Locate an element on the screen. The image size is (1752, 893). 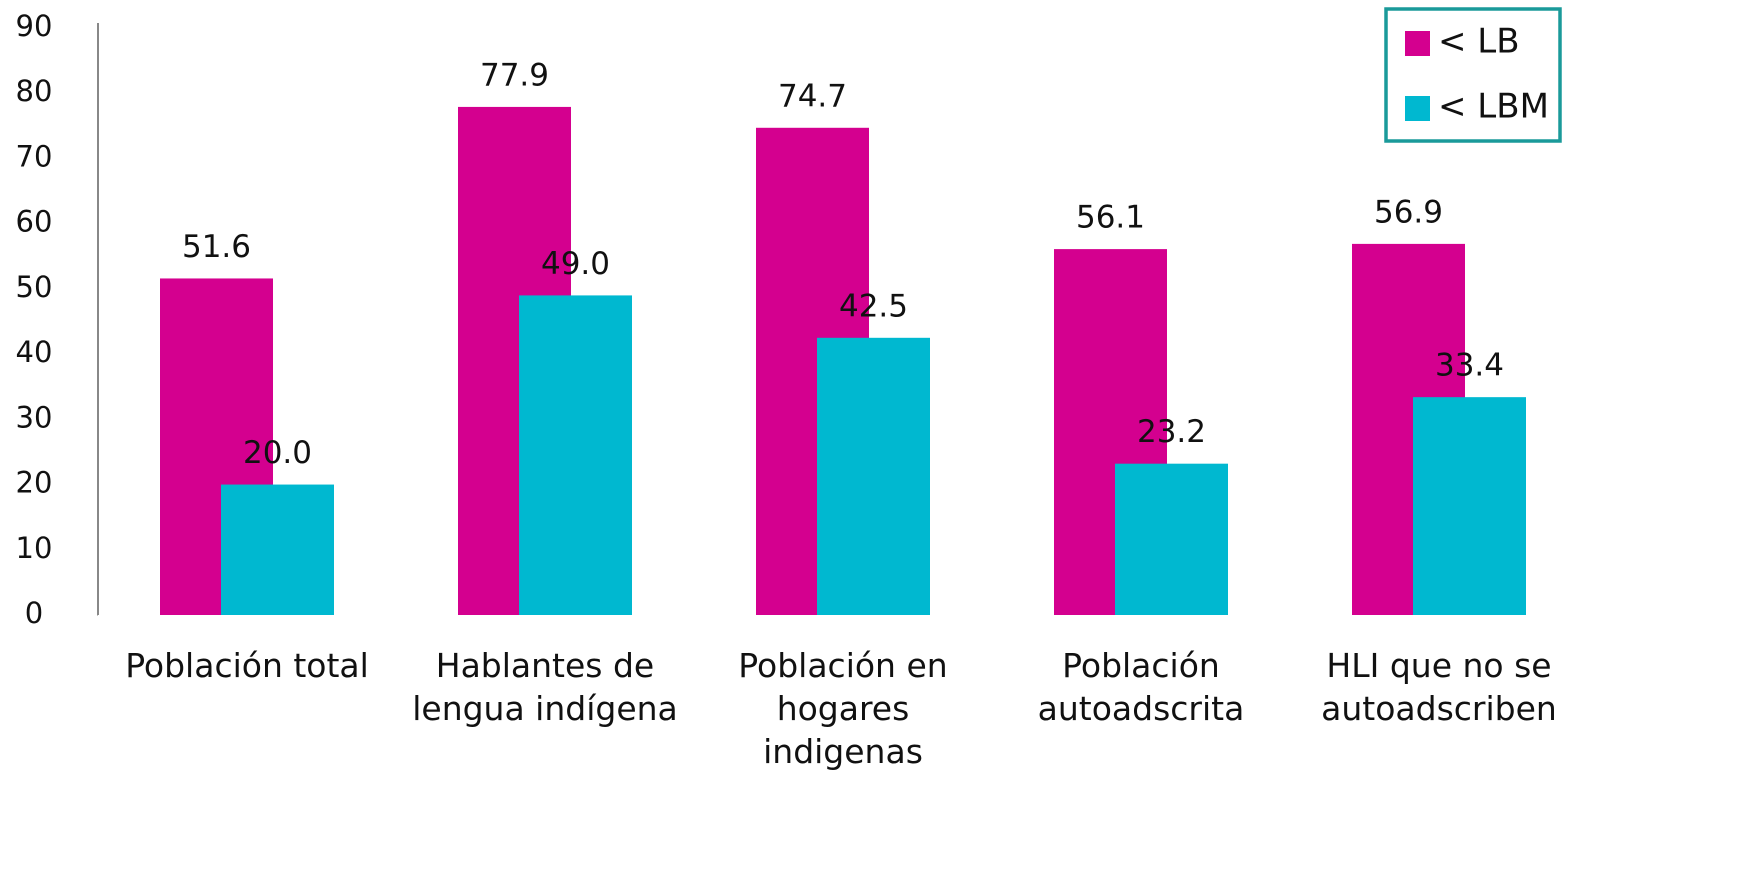
y-tick-label: 30 is located at coordinates (34, 417).